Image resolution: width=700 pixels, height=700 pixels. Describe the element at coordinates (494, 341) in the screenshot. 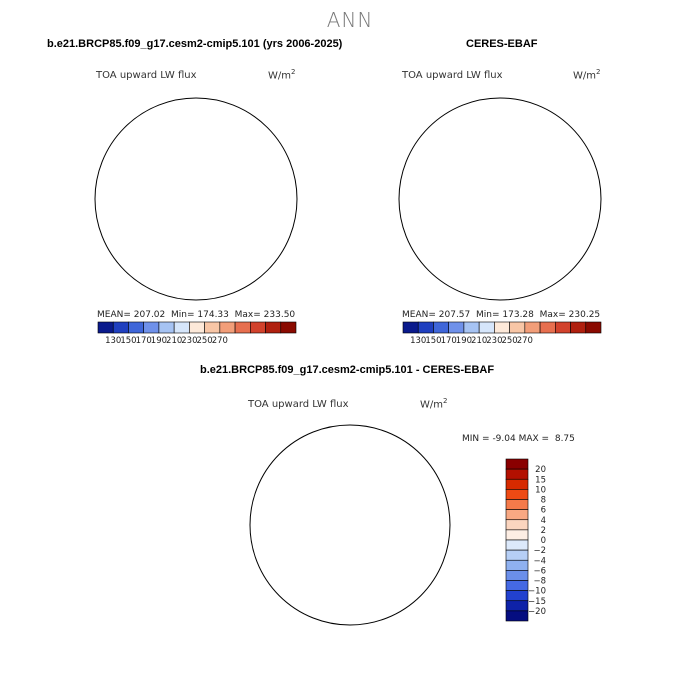

I see `obs-colorbar-tick-label: 230` at that location.